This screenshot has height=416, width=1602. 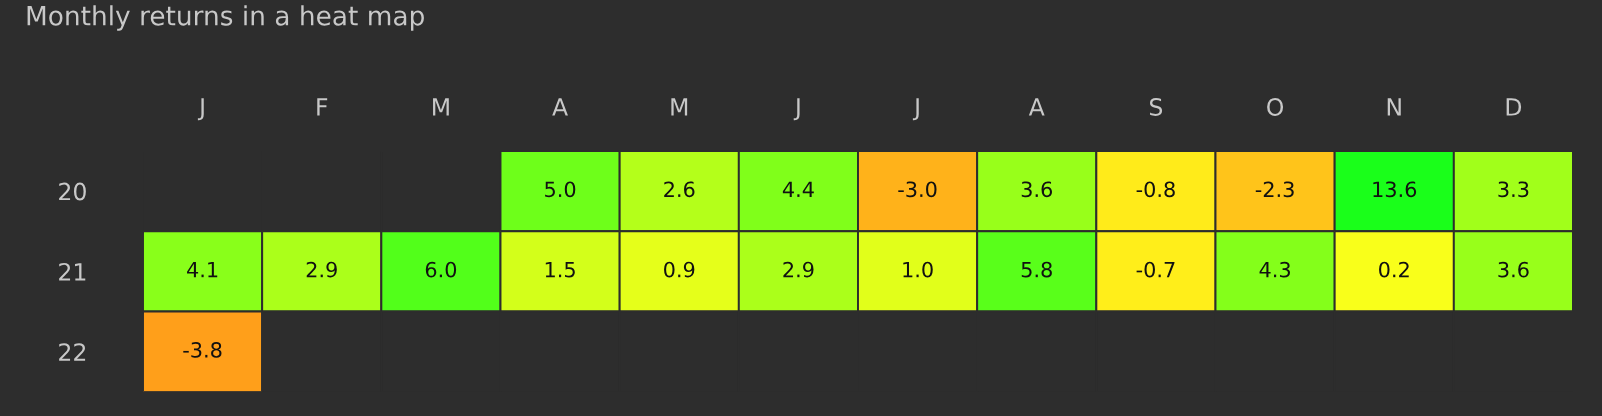 What do you see at coordinates (918, 269) in the screenshot?
I see `data-label: 1.0` at bounding box center [918, 269].